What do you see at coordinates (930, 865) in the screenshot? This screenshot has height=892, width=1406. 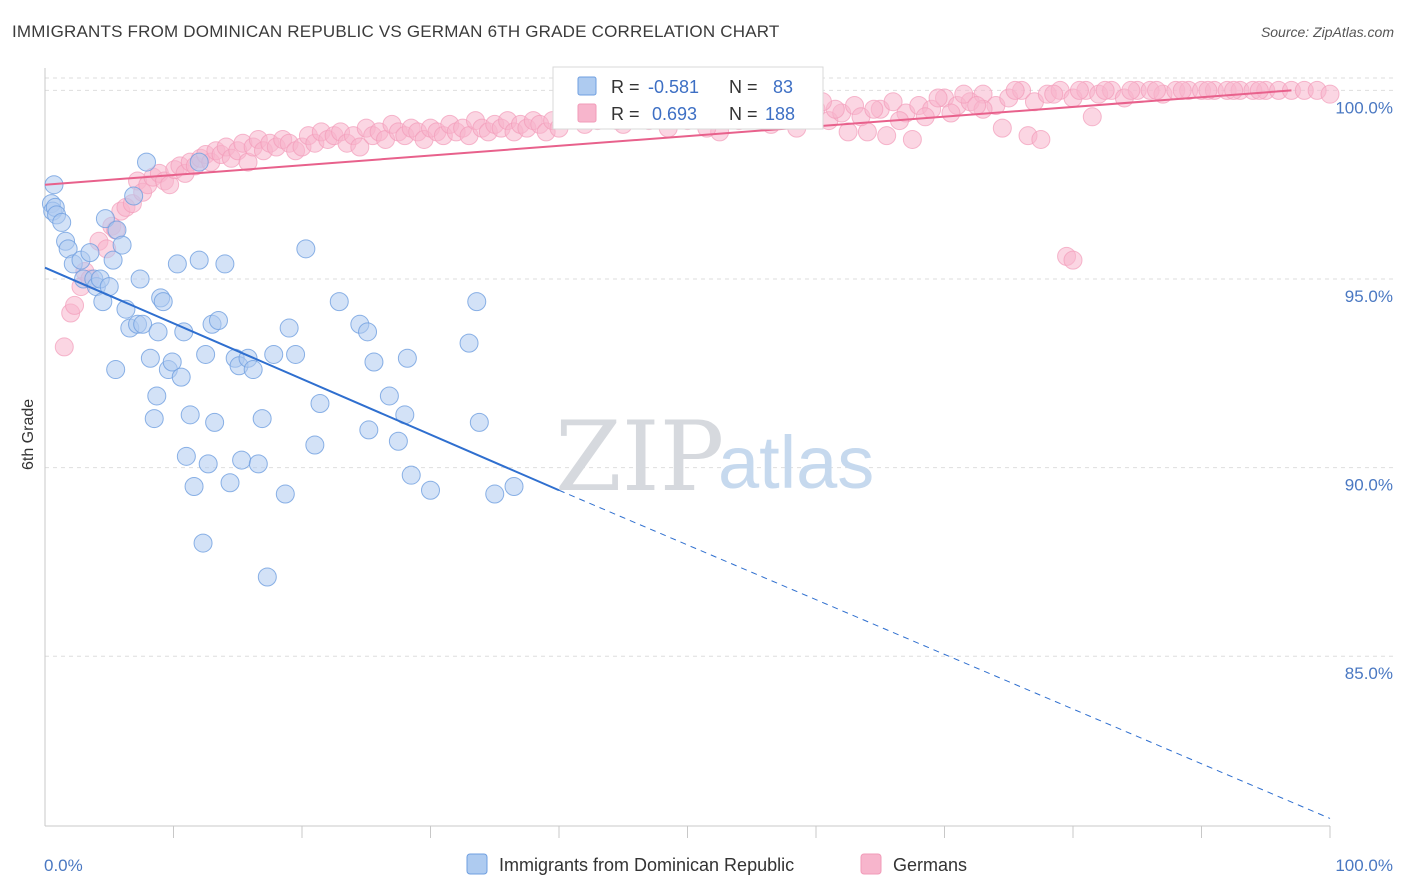 I see `legend-label-germans: Germans` at bounding box center [930, 865].